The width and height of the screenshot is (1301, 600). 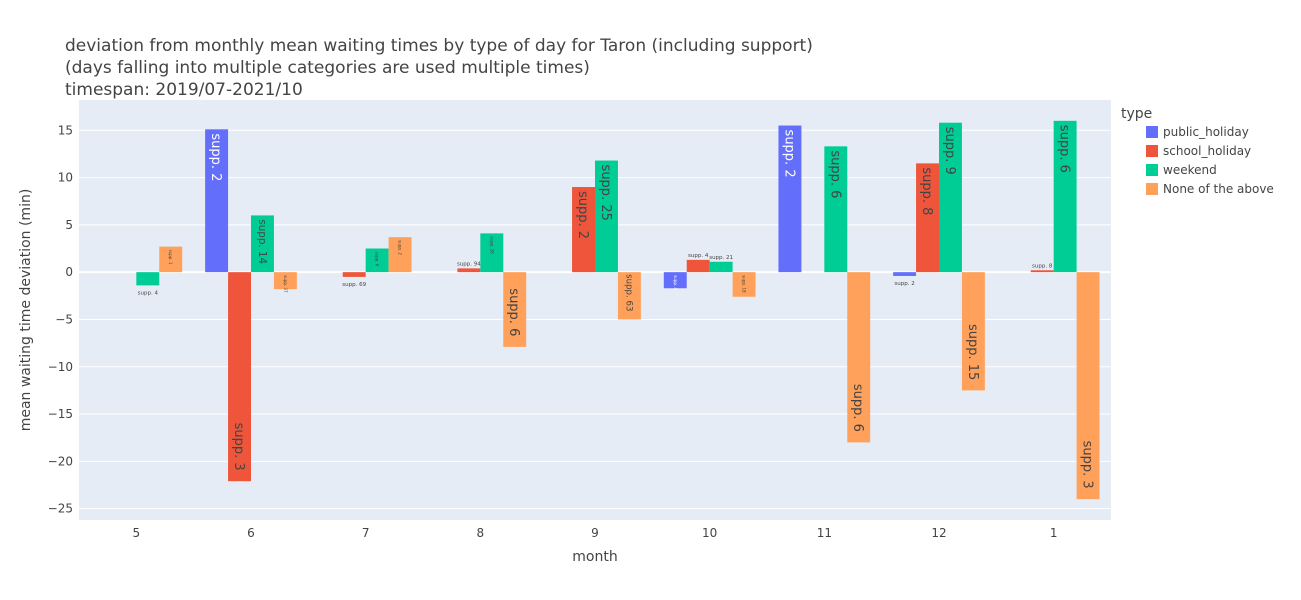 What do you see at coordinates (60, 509) in the screenshot?
I see `y-tick-label: −25` at bounding box center [60, 509].